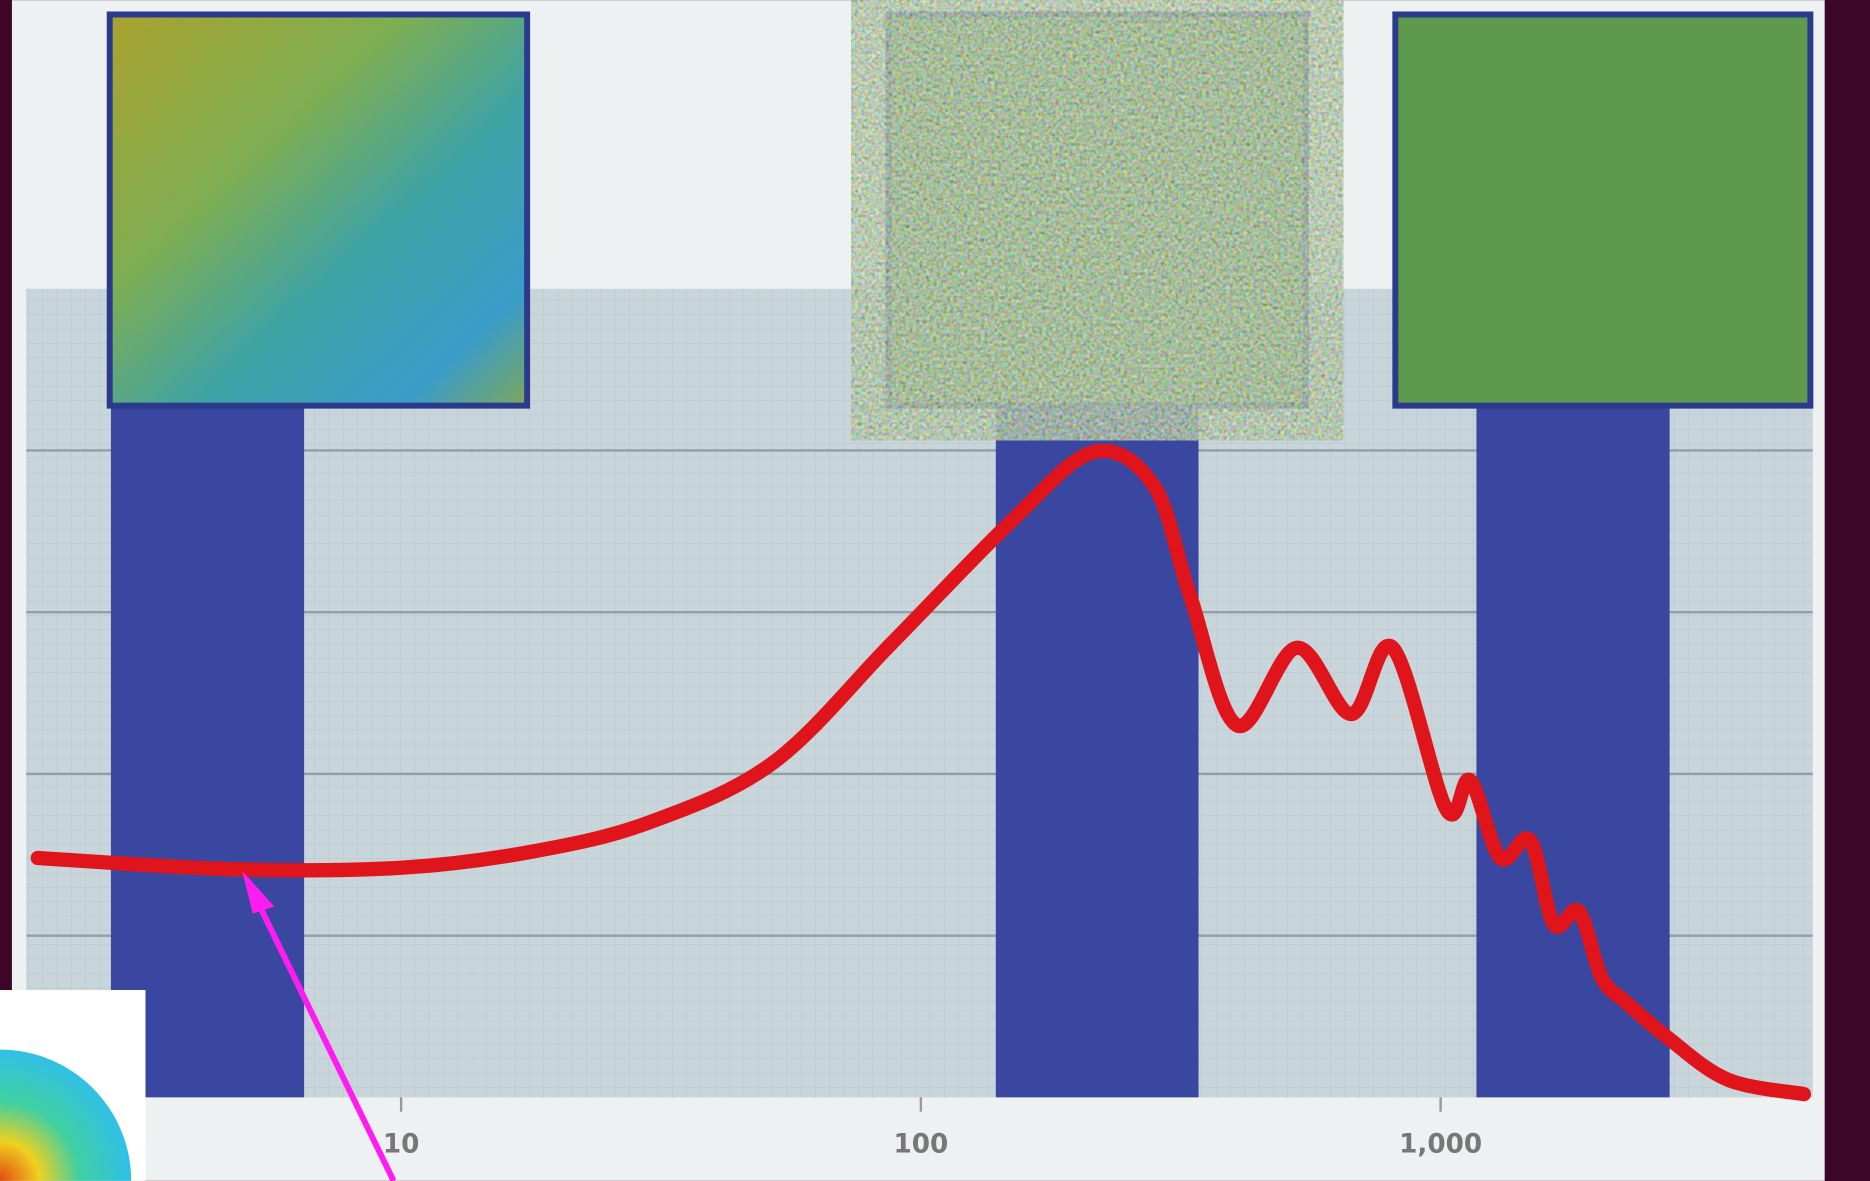 This screenshot has height=1181, width=1870. I want to click on x-tick-label: 100, so click(920, 1145).